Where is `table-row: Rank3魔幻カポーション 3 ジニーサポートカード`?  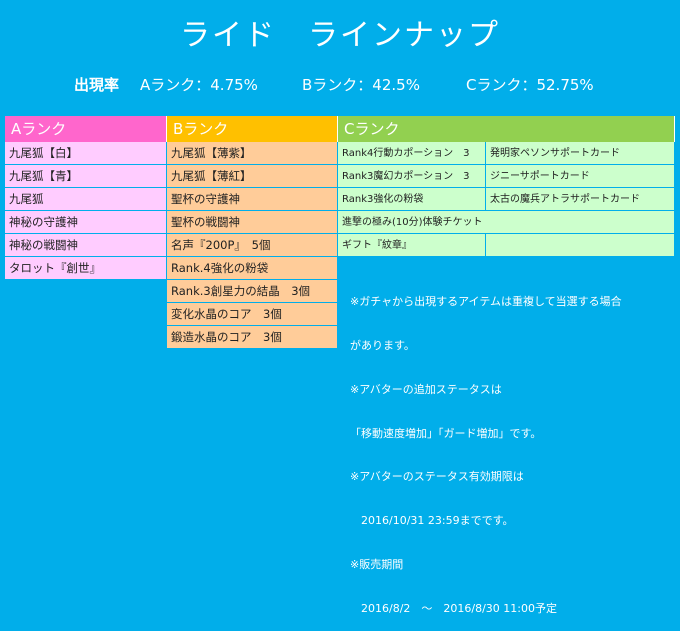 table-row: Rank3魔幻カポーション 3 ジニーサポートカード is located at coordinates (506, 176).